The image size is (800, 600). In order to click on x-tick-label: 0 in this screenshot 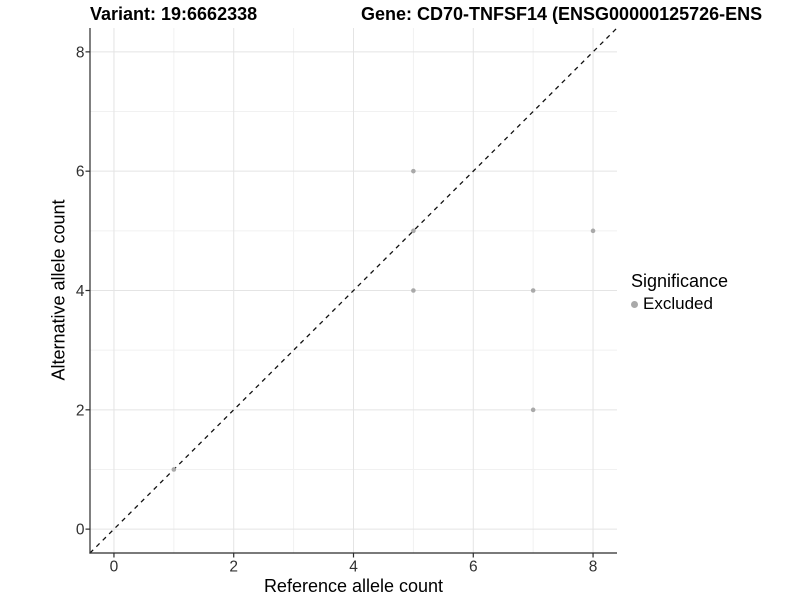, I will do `click(114, 567)`.